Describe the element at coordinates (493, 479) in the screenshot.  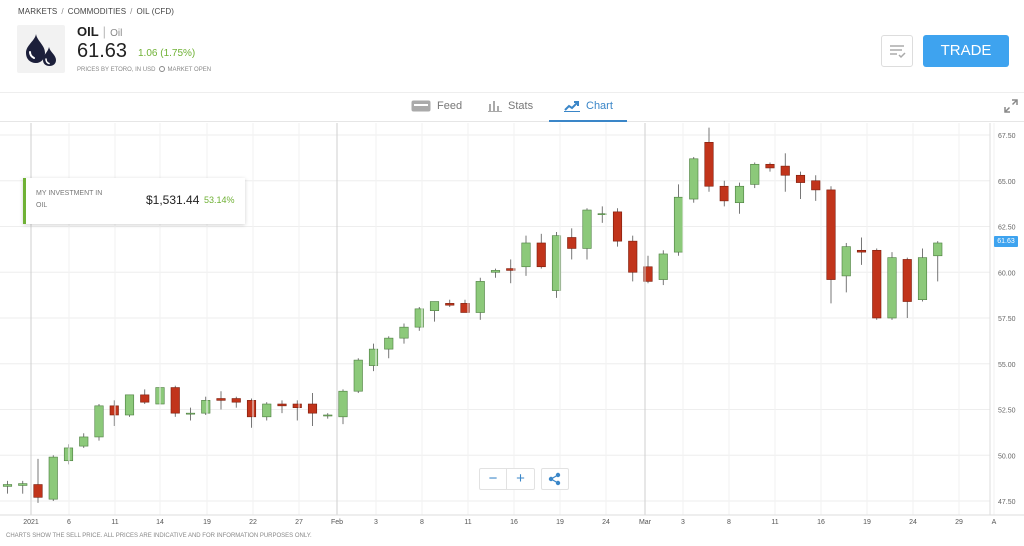
I see `zoom-out-button: −` at that location.